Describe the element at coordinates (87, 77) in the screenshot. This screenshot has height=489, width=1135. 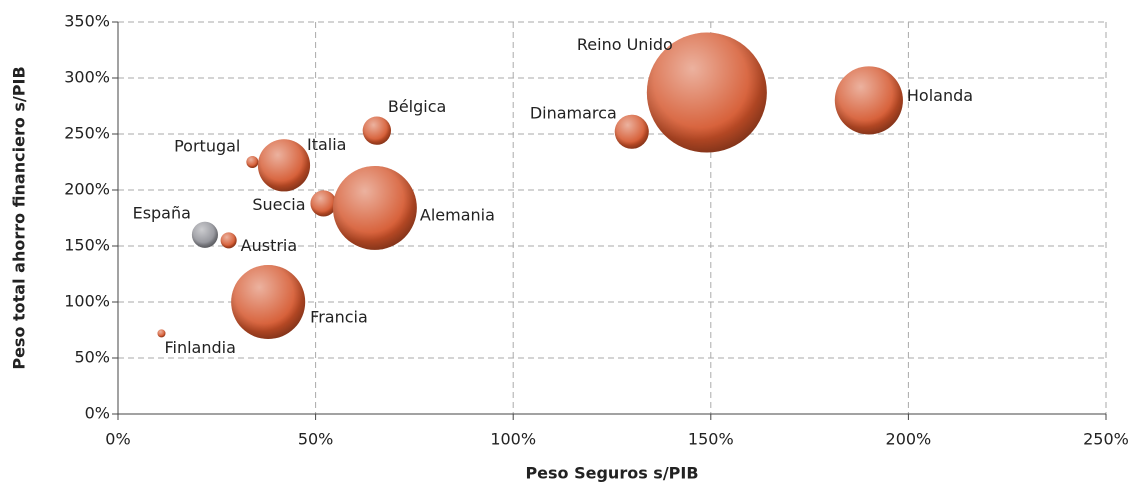
I see `y-tick-label: 300%` at that location.